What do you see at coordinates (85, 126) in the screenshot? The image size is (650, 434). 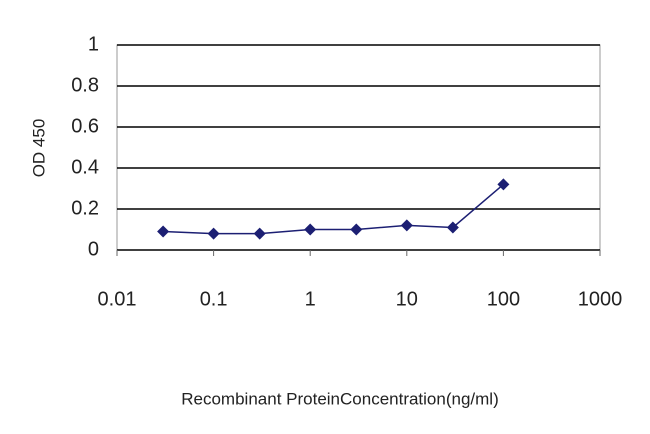 I see `y-tick-label: 0.6` at bounding box center [85, 126].